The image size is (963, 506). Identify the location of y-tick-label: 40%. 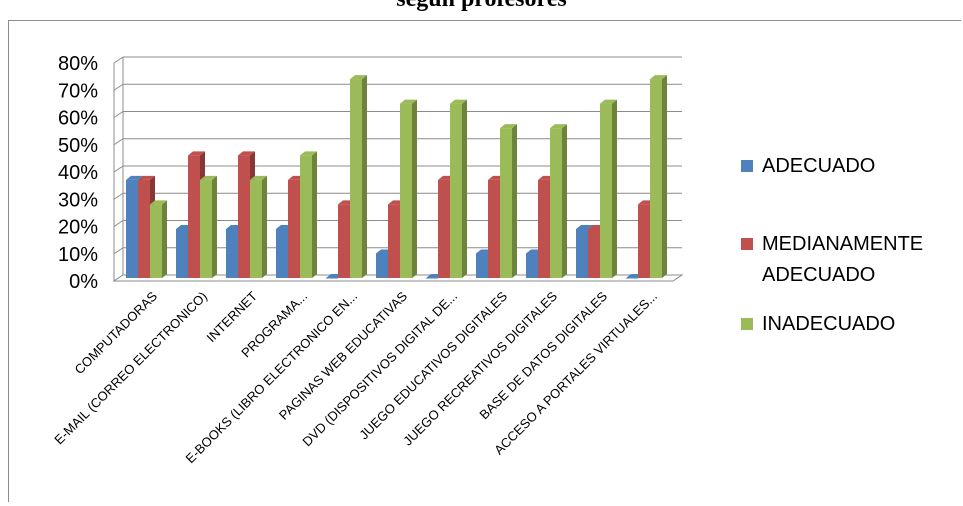
(78, 173).